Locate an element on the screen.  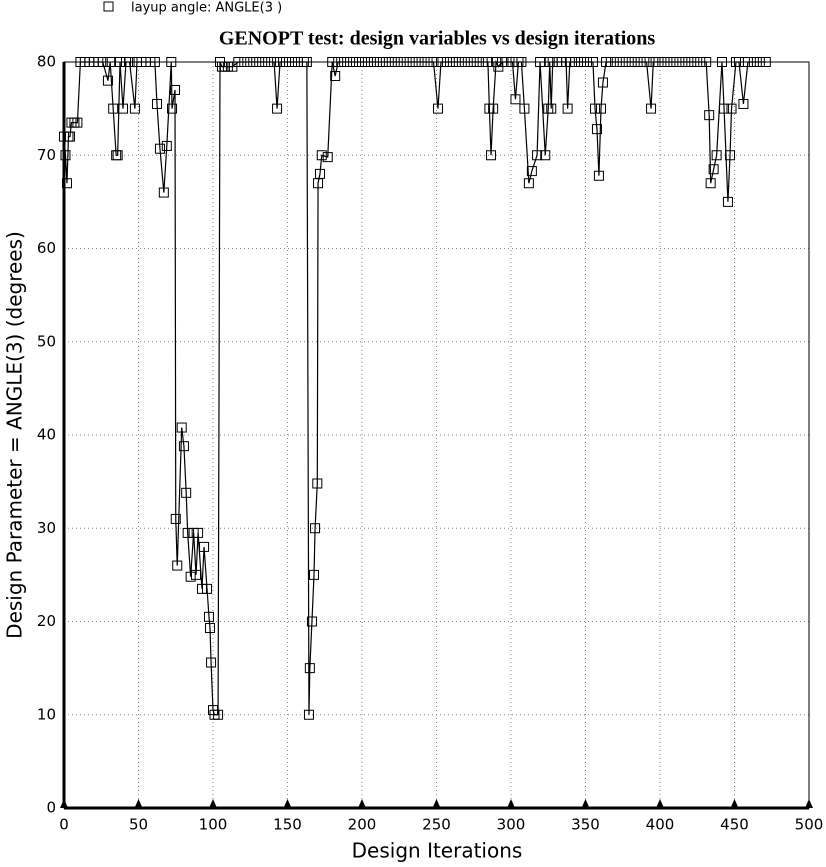
x-tick-label: 50 is located at coordinates (138, 825).